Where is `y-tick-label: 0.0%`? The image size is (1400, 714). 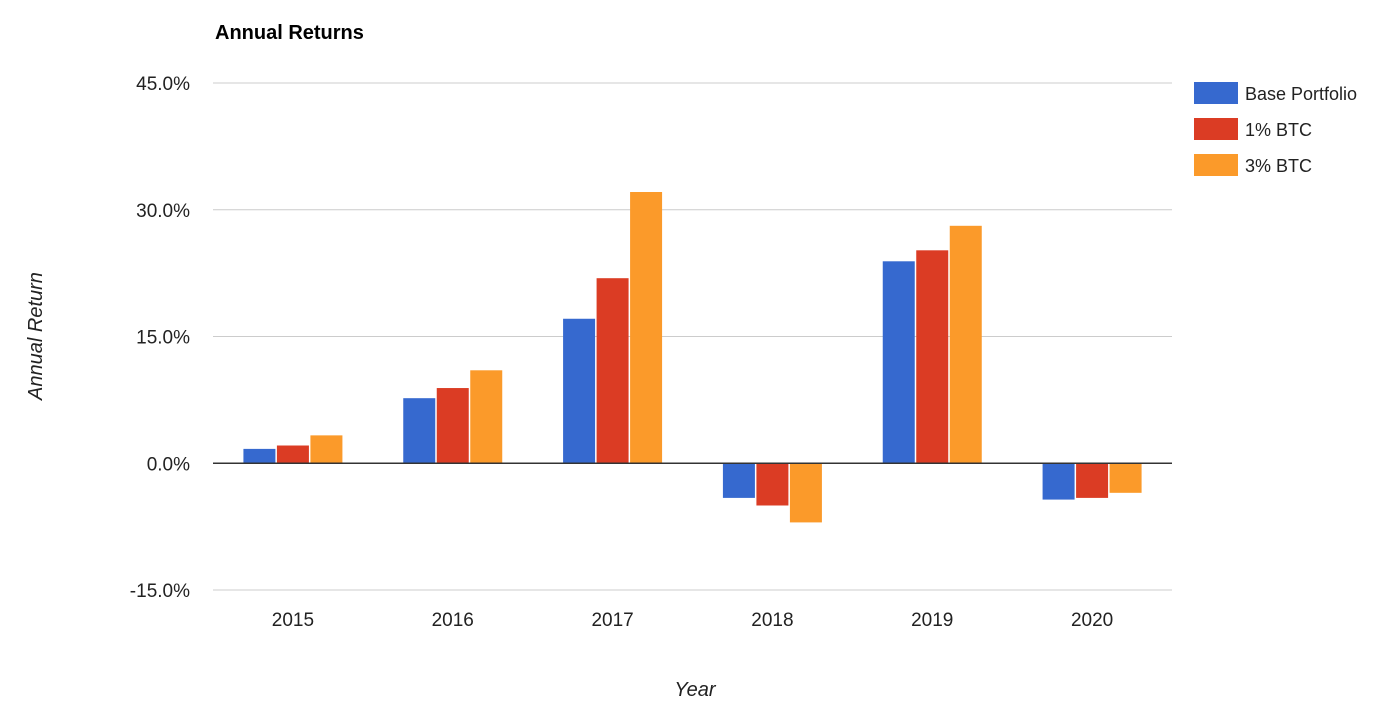 y-tick-label: 0.0% is located at coordinates (168, 464).